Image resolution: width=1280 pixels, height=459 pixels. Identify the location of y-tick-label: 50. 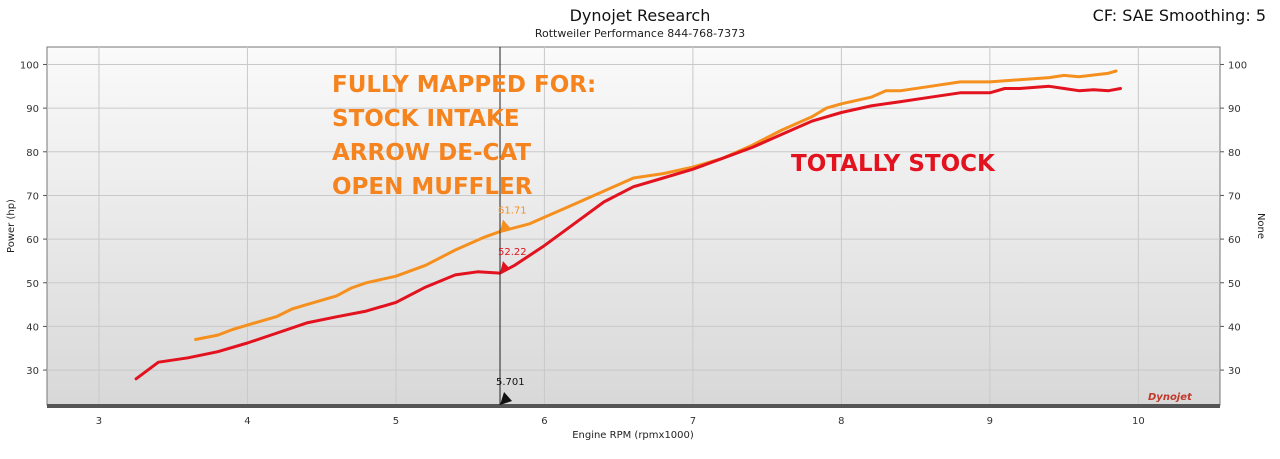
(32, 284).